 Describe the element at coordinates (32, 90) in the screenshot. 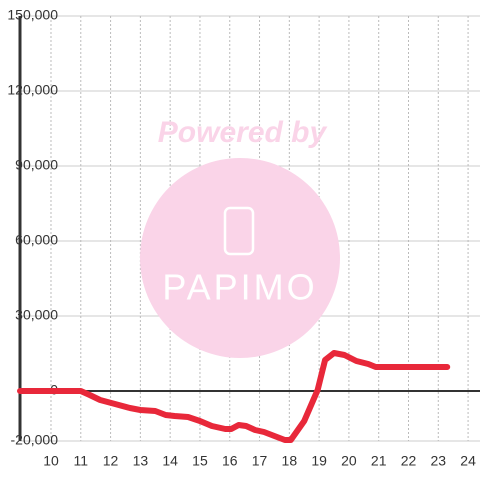

I see `y-tick-label: 120,000` at that location.